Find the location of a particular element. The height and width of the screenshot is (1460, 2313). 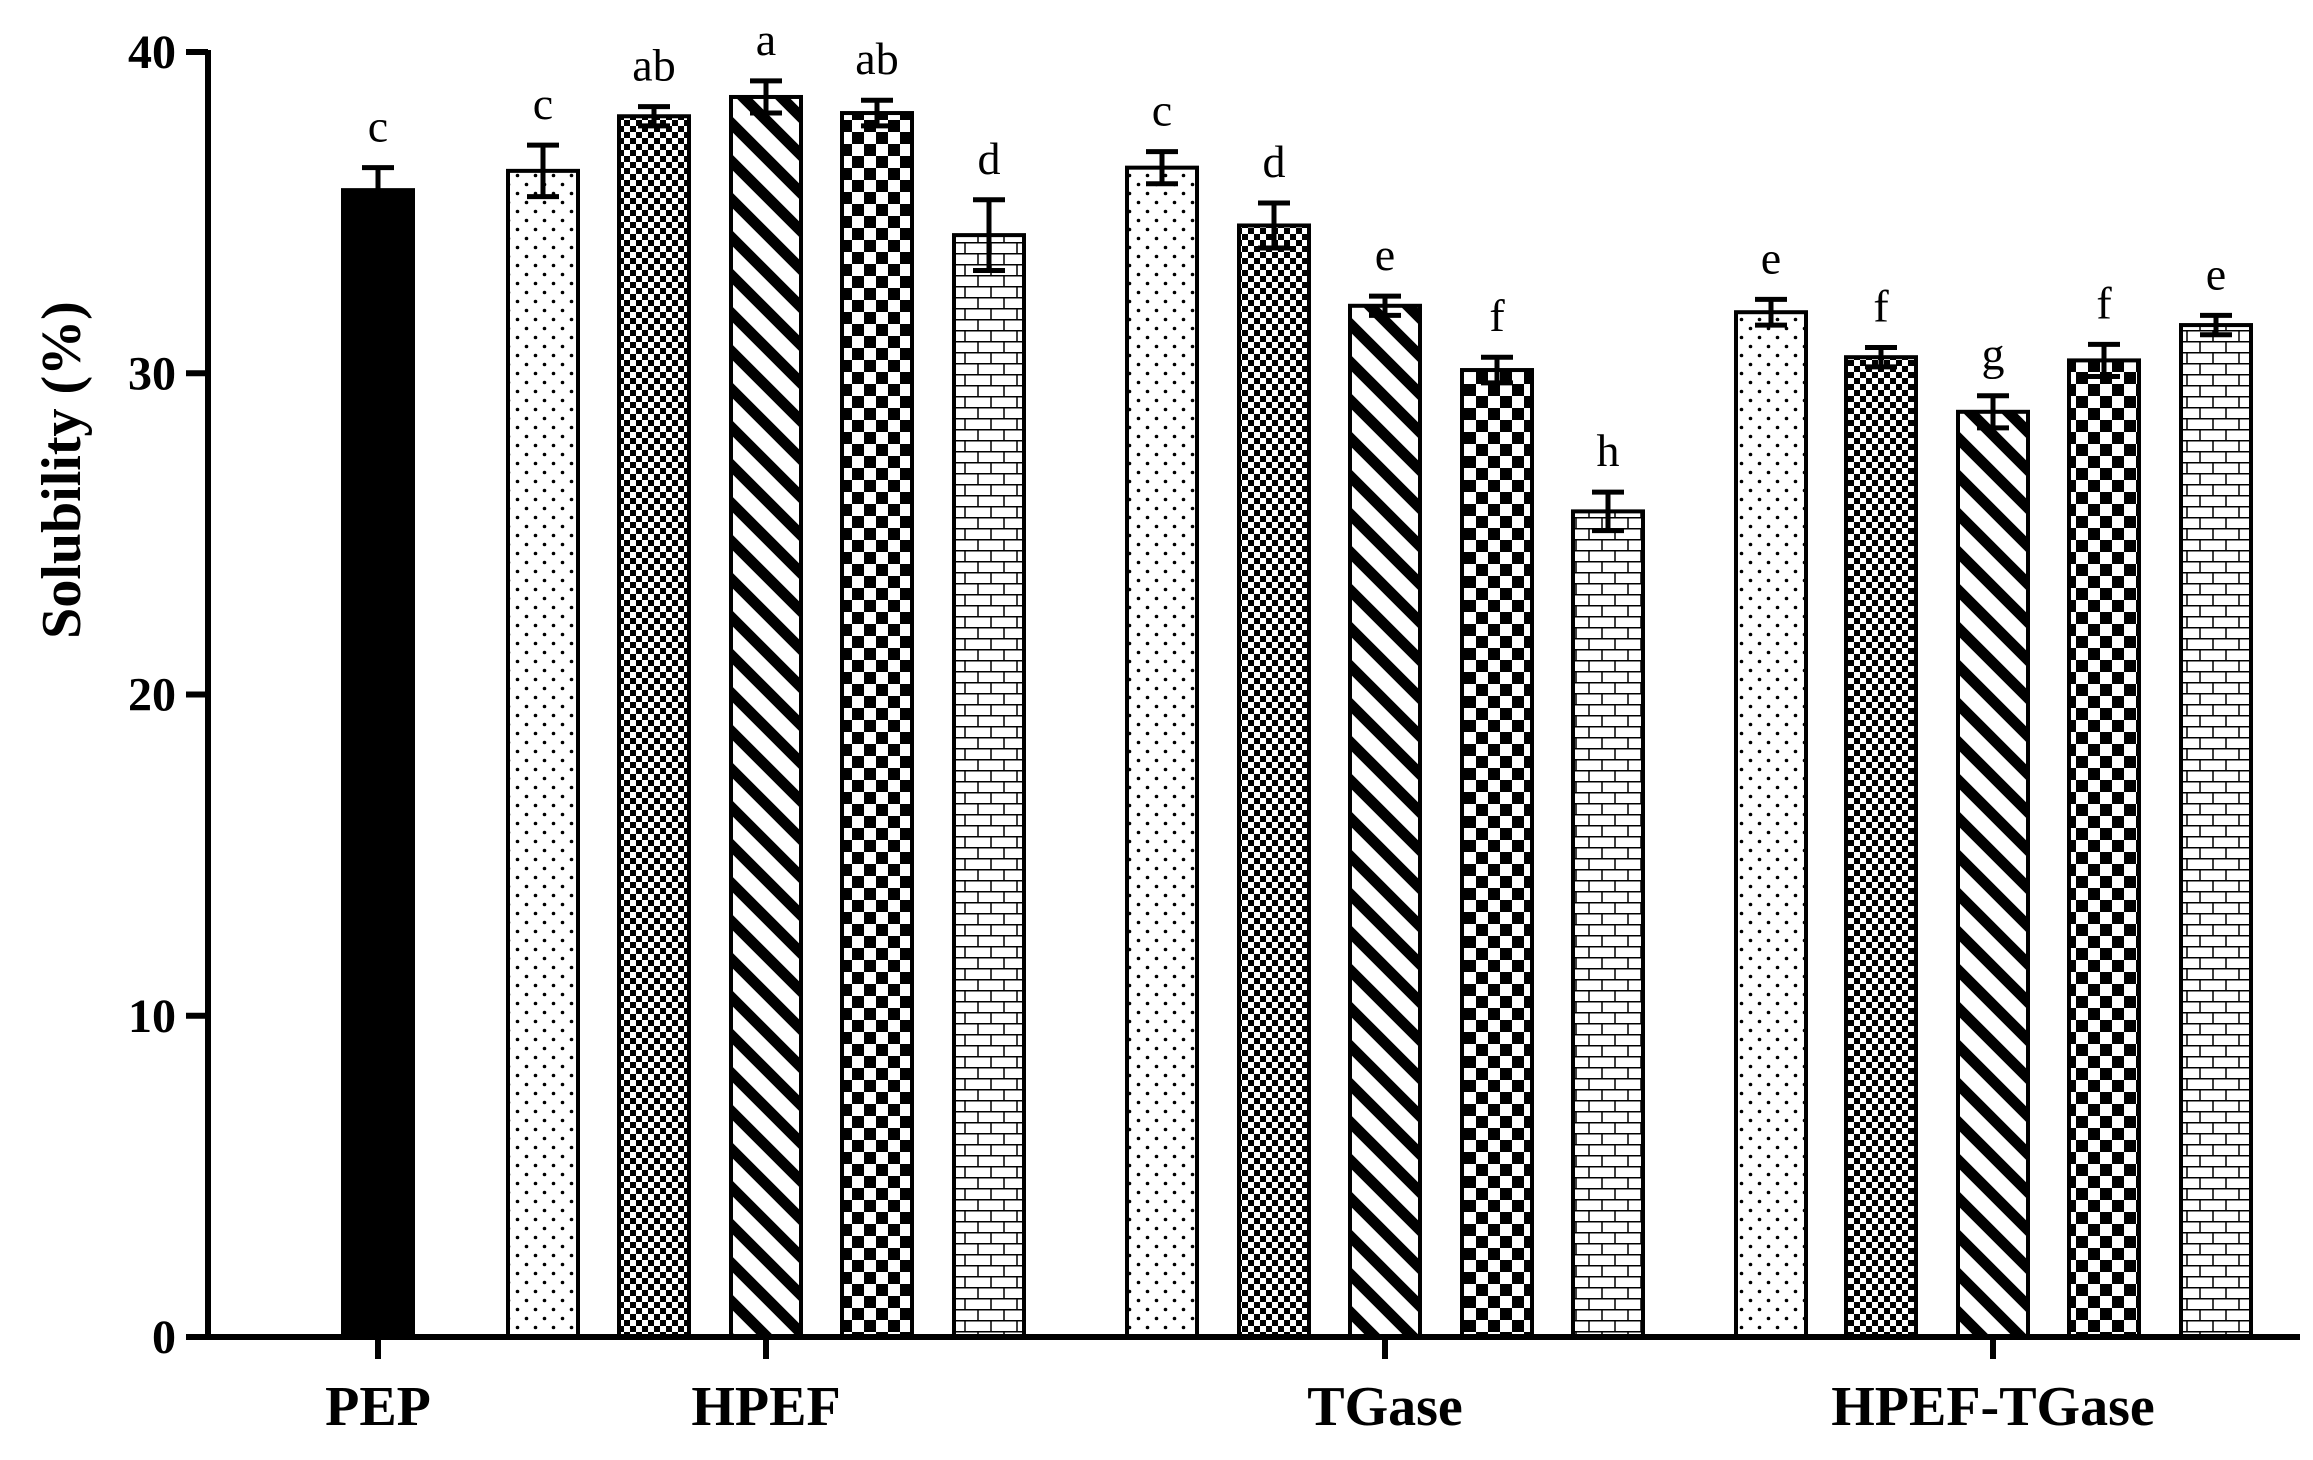

bar-pep-solid is located at coordinates (378, 764).